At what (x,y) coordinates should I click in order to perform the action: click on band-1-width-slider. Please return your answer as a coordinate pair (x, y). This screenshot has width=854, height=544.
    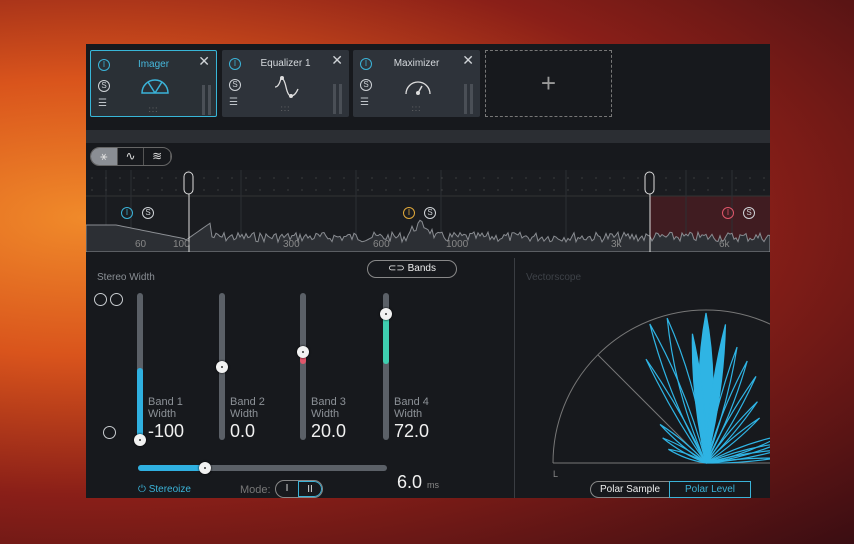
    Looking at the image, I should click on (140, 366).